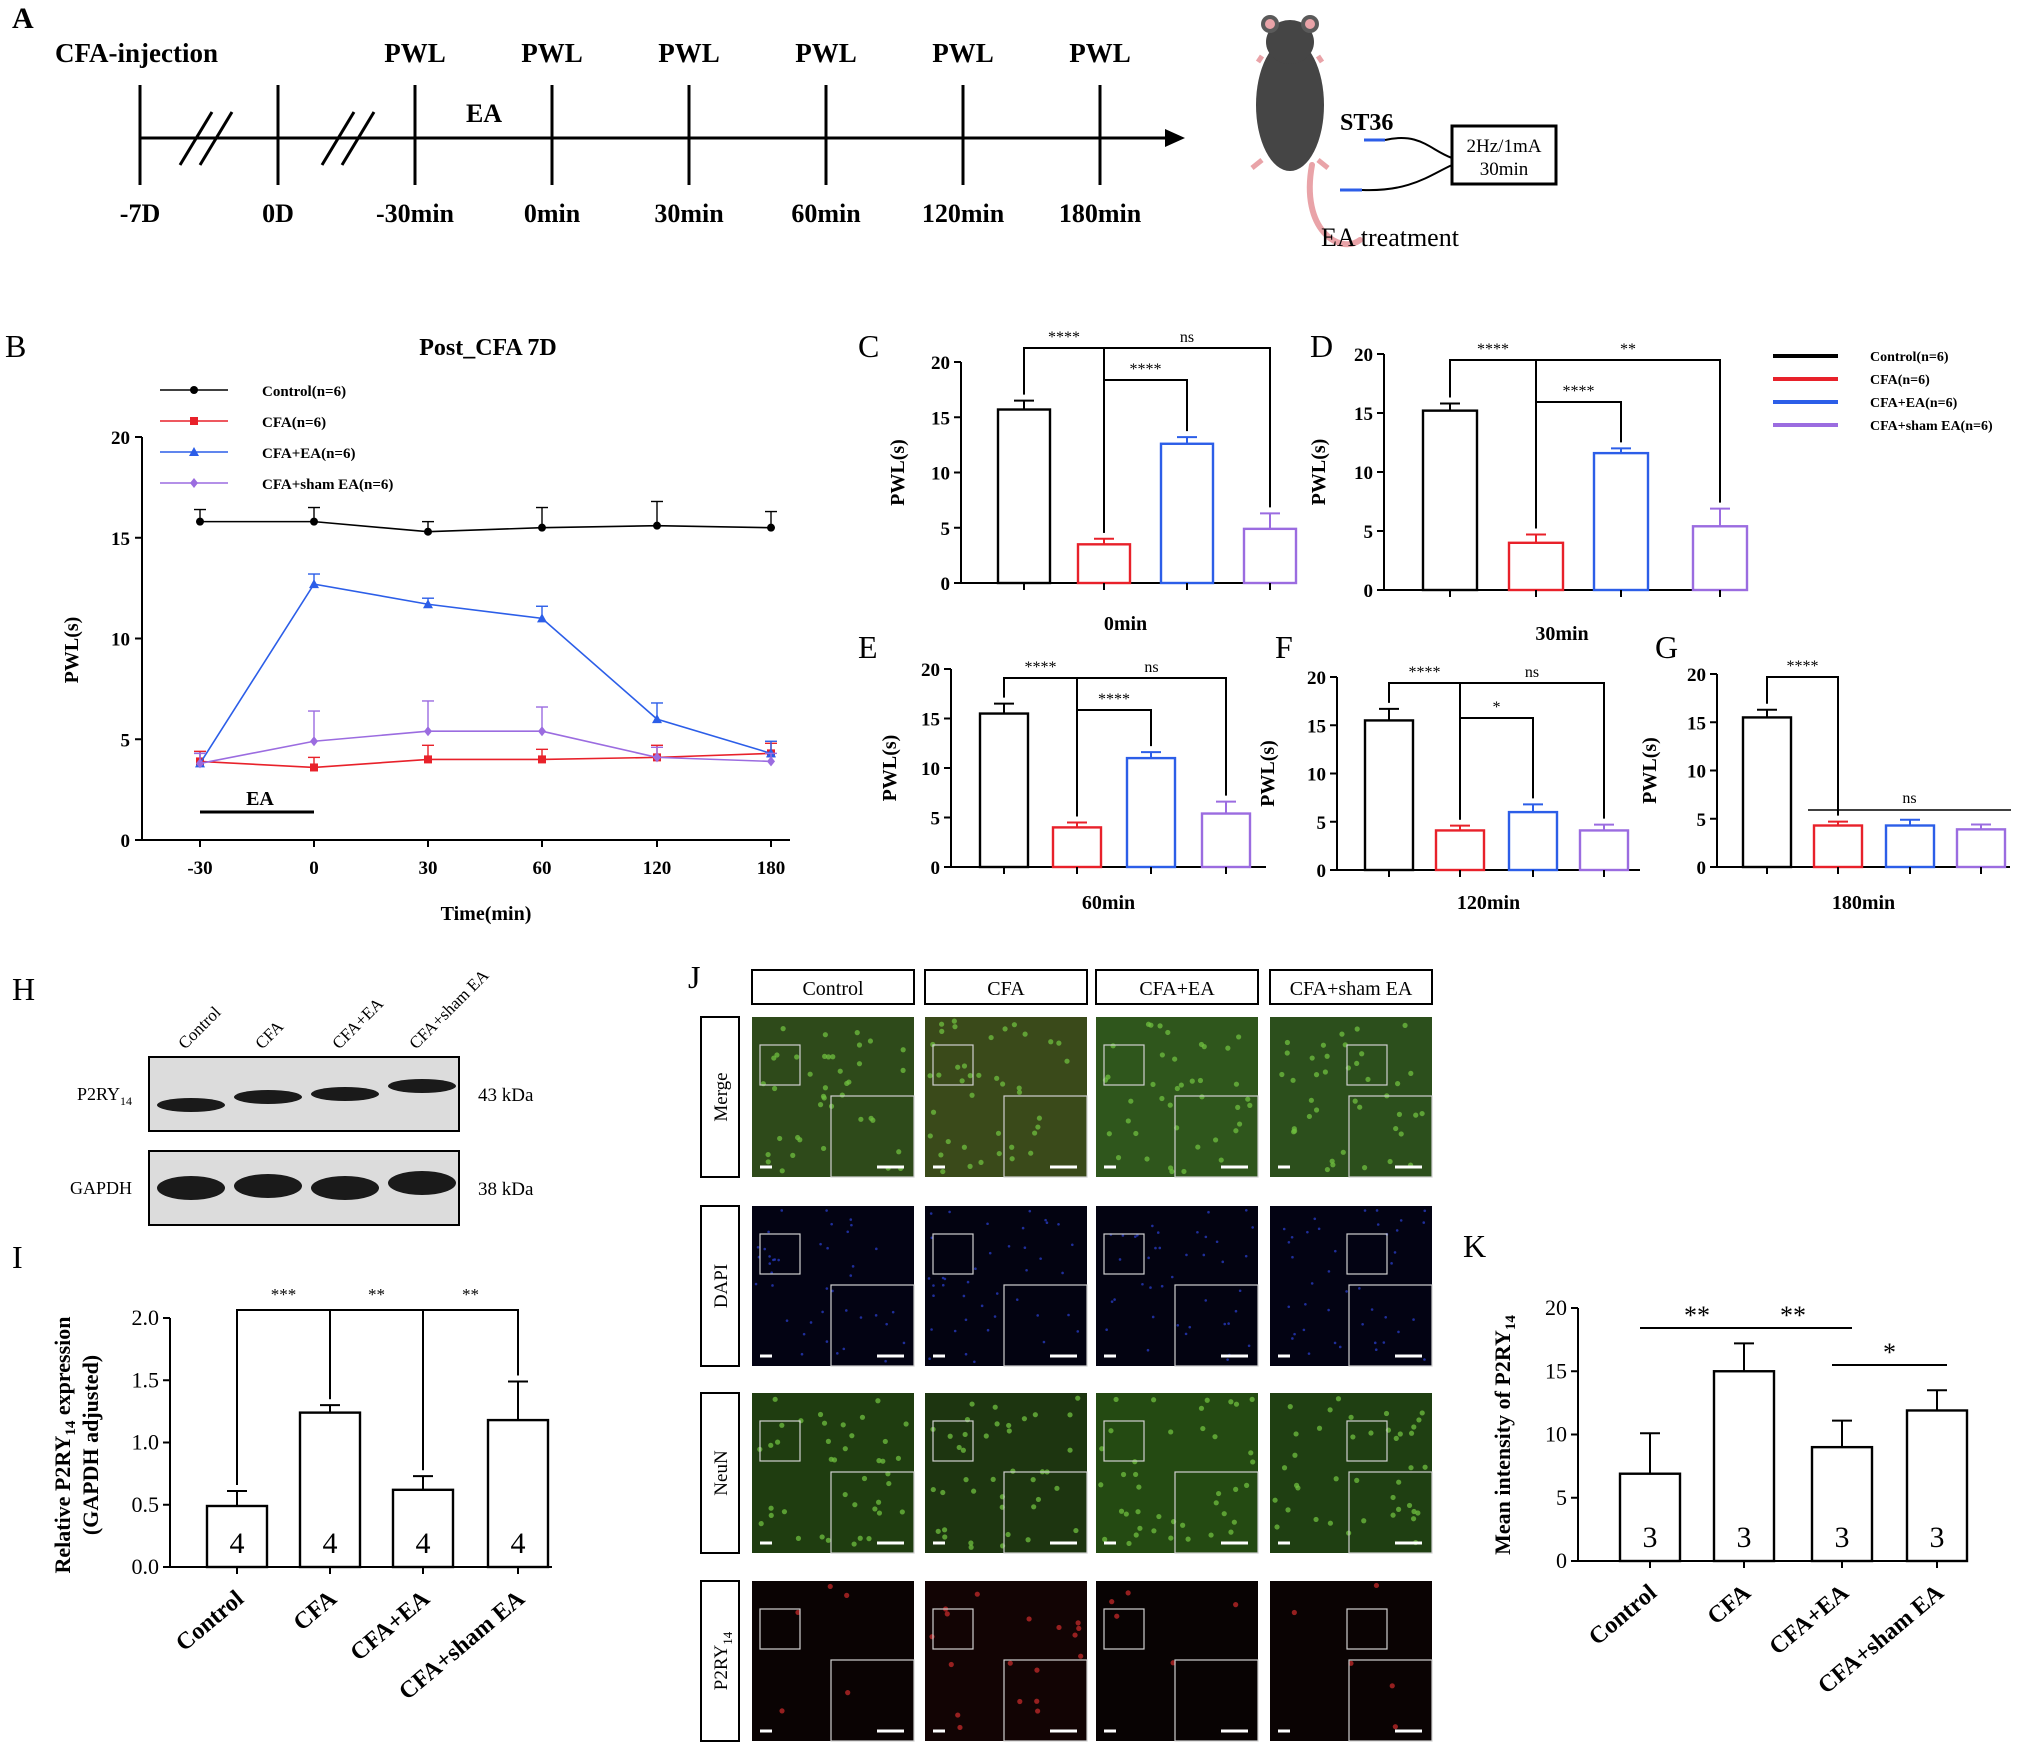 The image size is (2032, 1746). What do you see at coordinates (1418, 148) in the screenshot?
I see `electrode-wire-upper` at bounding box center [1418, 148].